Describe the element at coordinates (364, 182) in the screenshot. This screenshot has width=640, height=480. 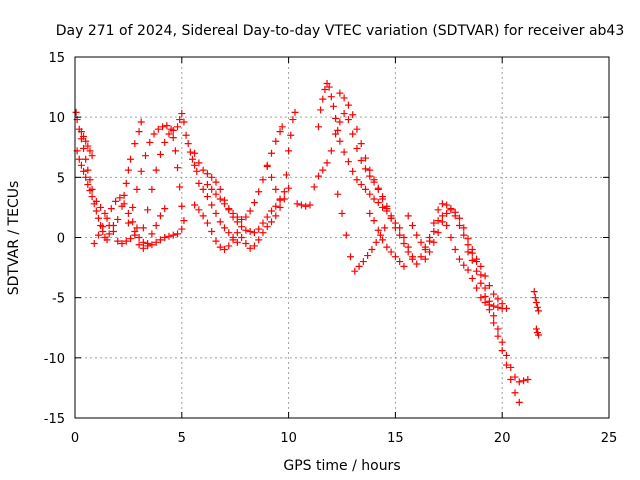
I see `series-track-l` at that location.